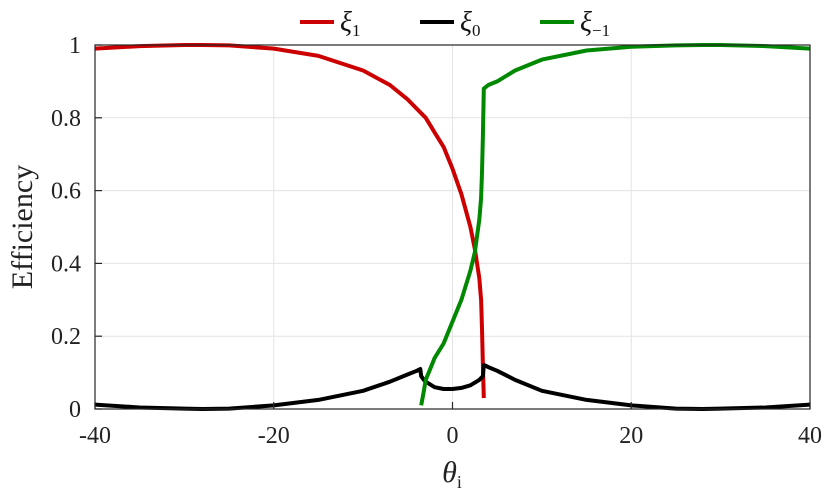 The image size is (830, 496). What do you see at coordinates (459, 482) in the screenshot?
I see `x-axis-label-sub: i` at bounding box center [459, 482].